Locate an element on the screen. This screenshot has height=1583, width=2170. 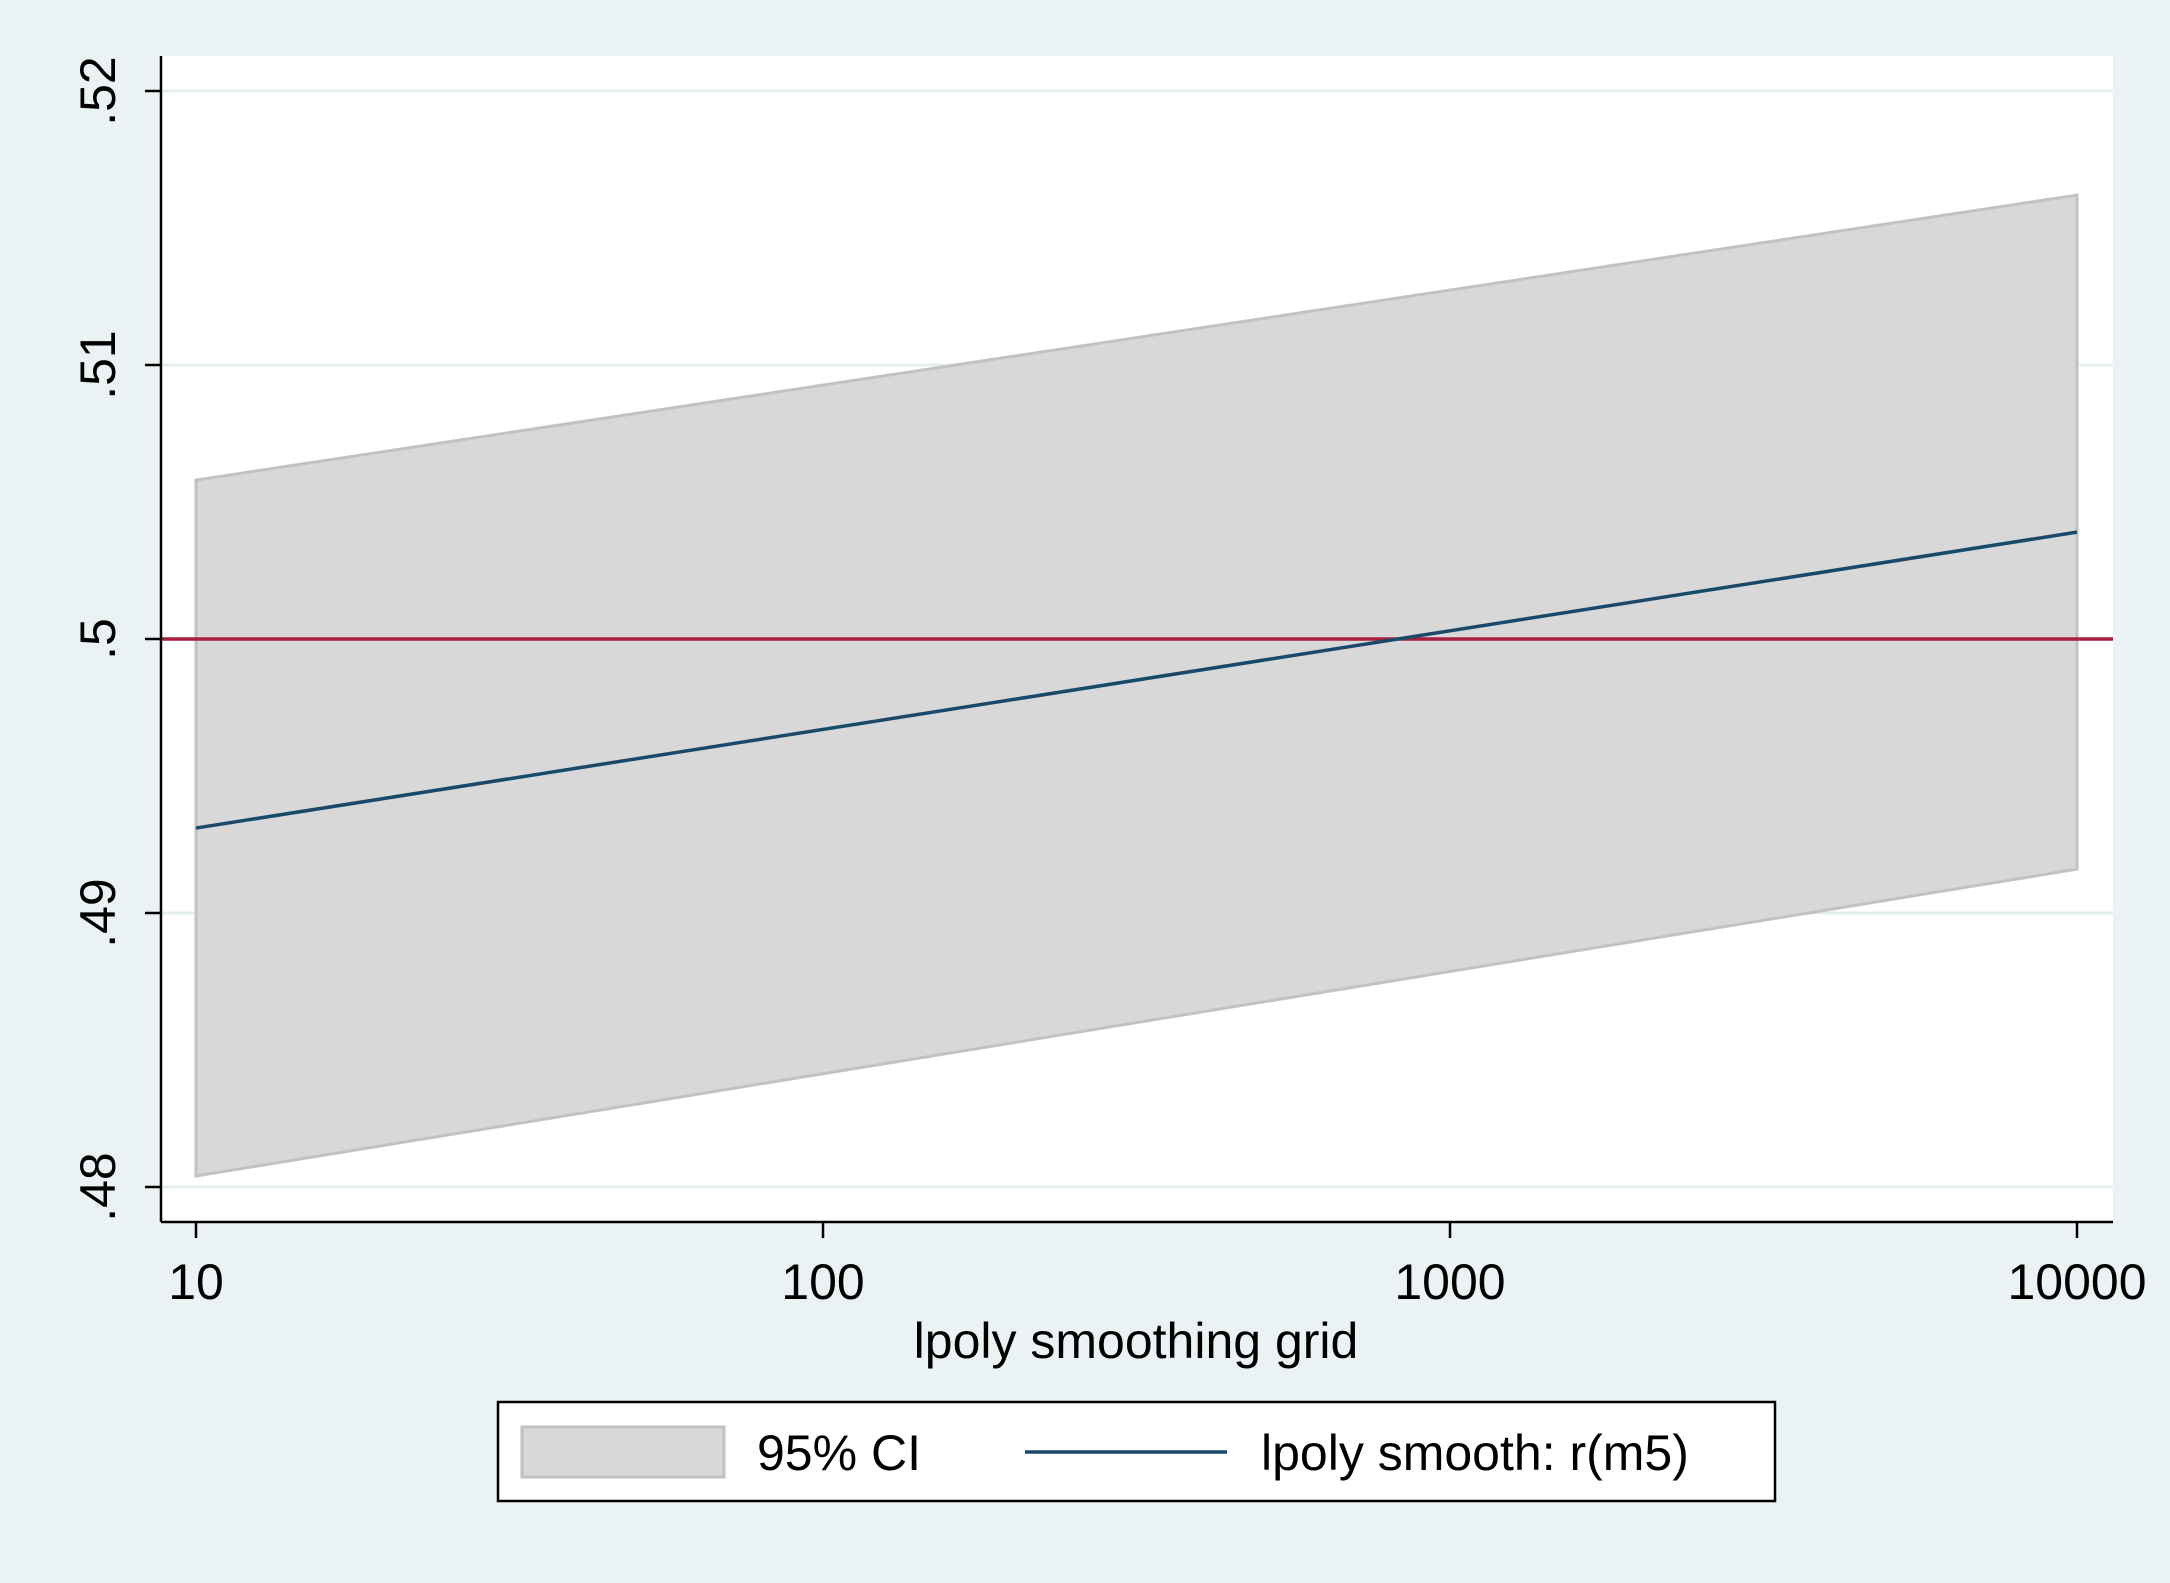
x-tick-label-1: 100 is located at coordinates (822, 1282).